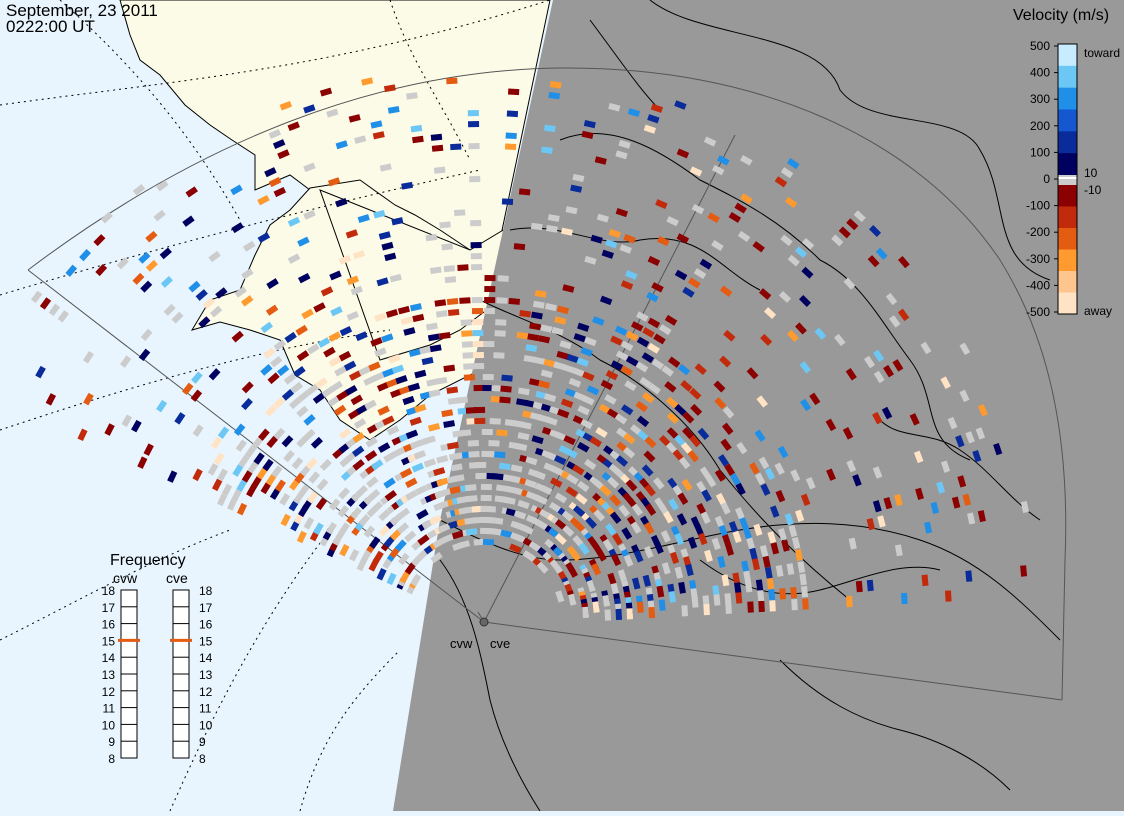 The height and width of the screenshot is (816, 1124). I want to click on frequency-scale-label: 14, so click(109, 658).